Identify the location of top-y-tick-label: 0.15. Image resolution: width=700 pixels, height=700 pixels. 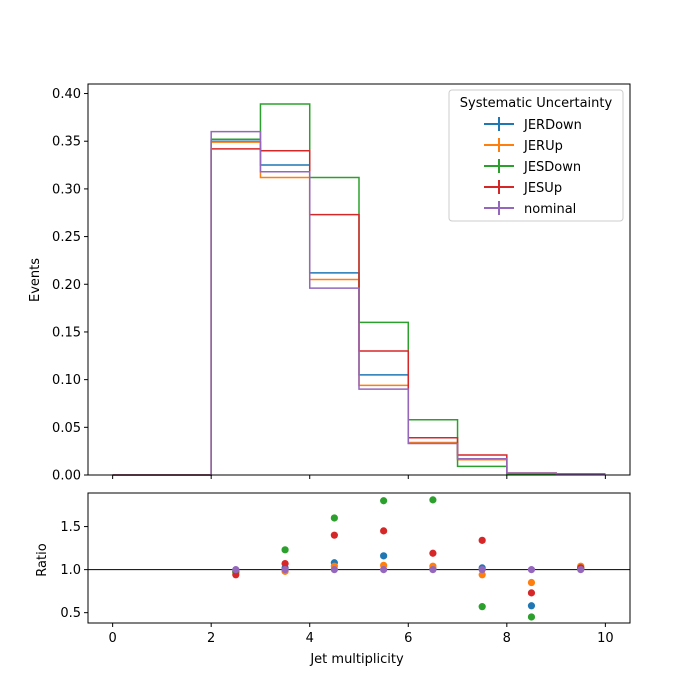
(66, 332).